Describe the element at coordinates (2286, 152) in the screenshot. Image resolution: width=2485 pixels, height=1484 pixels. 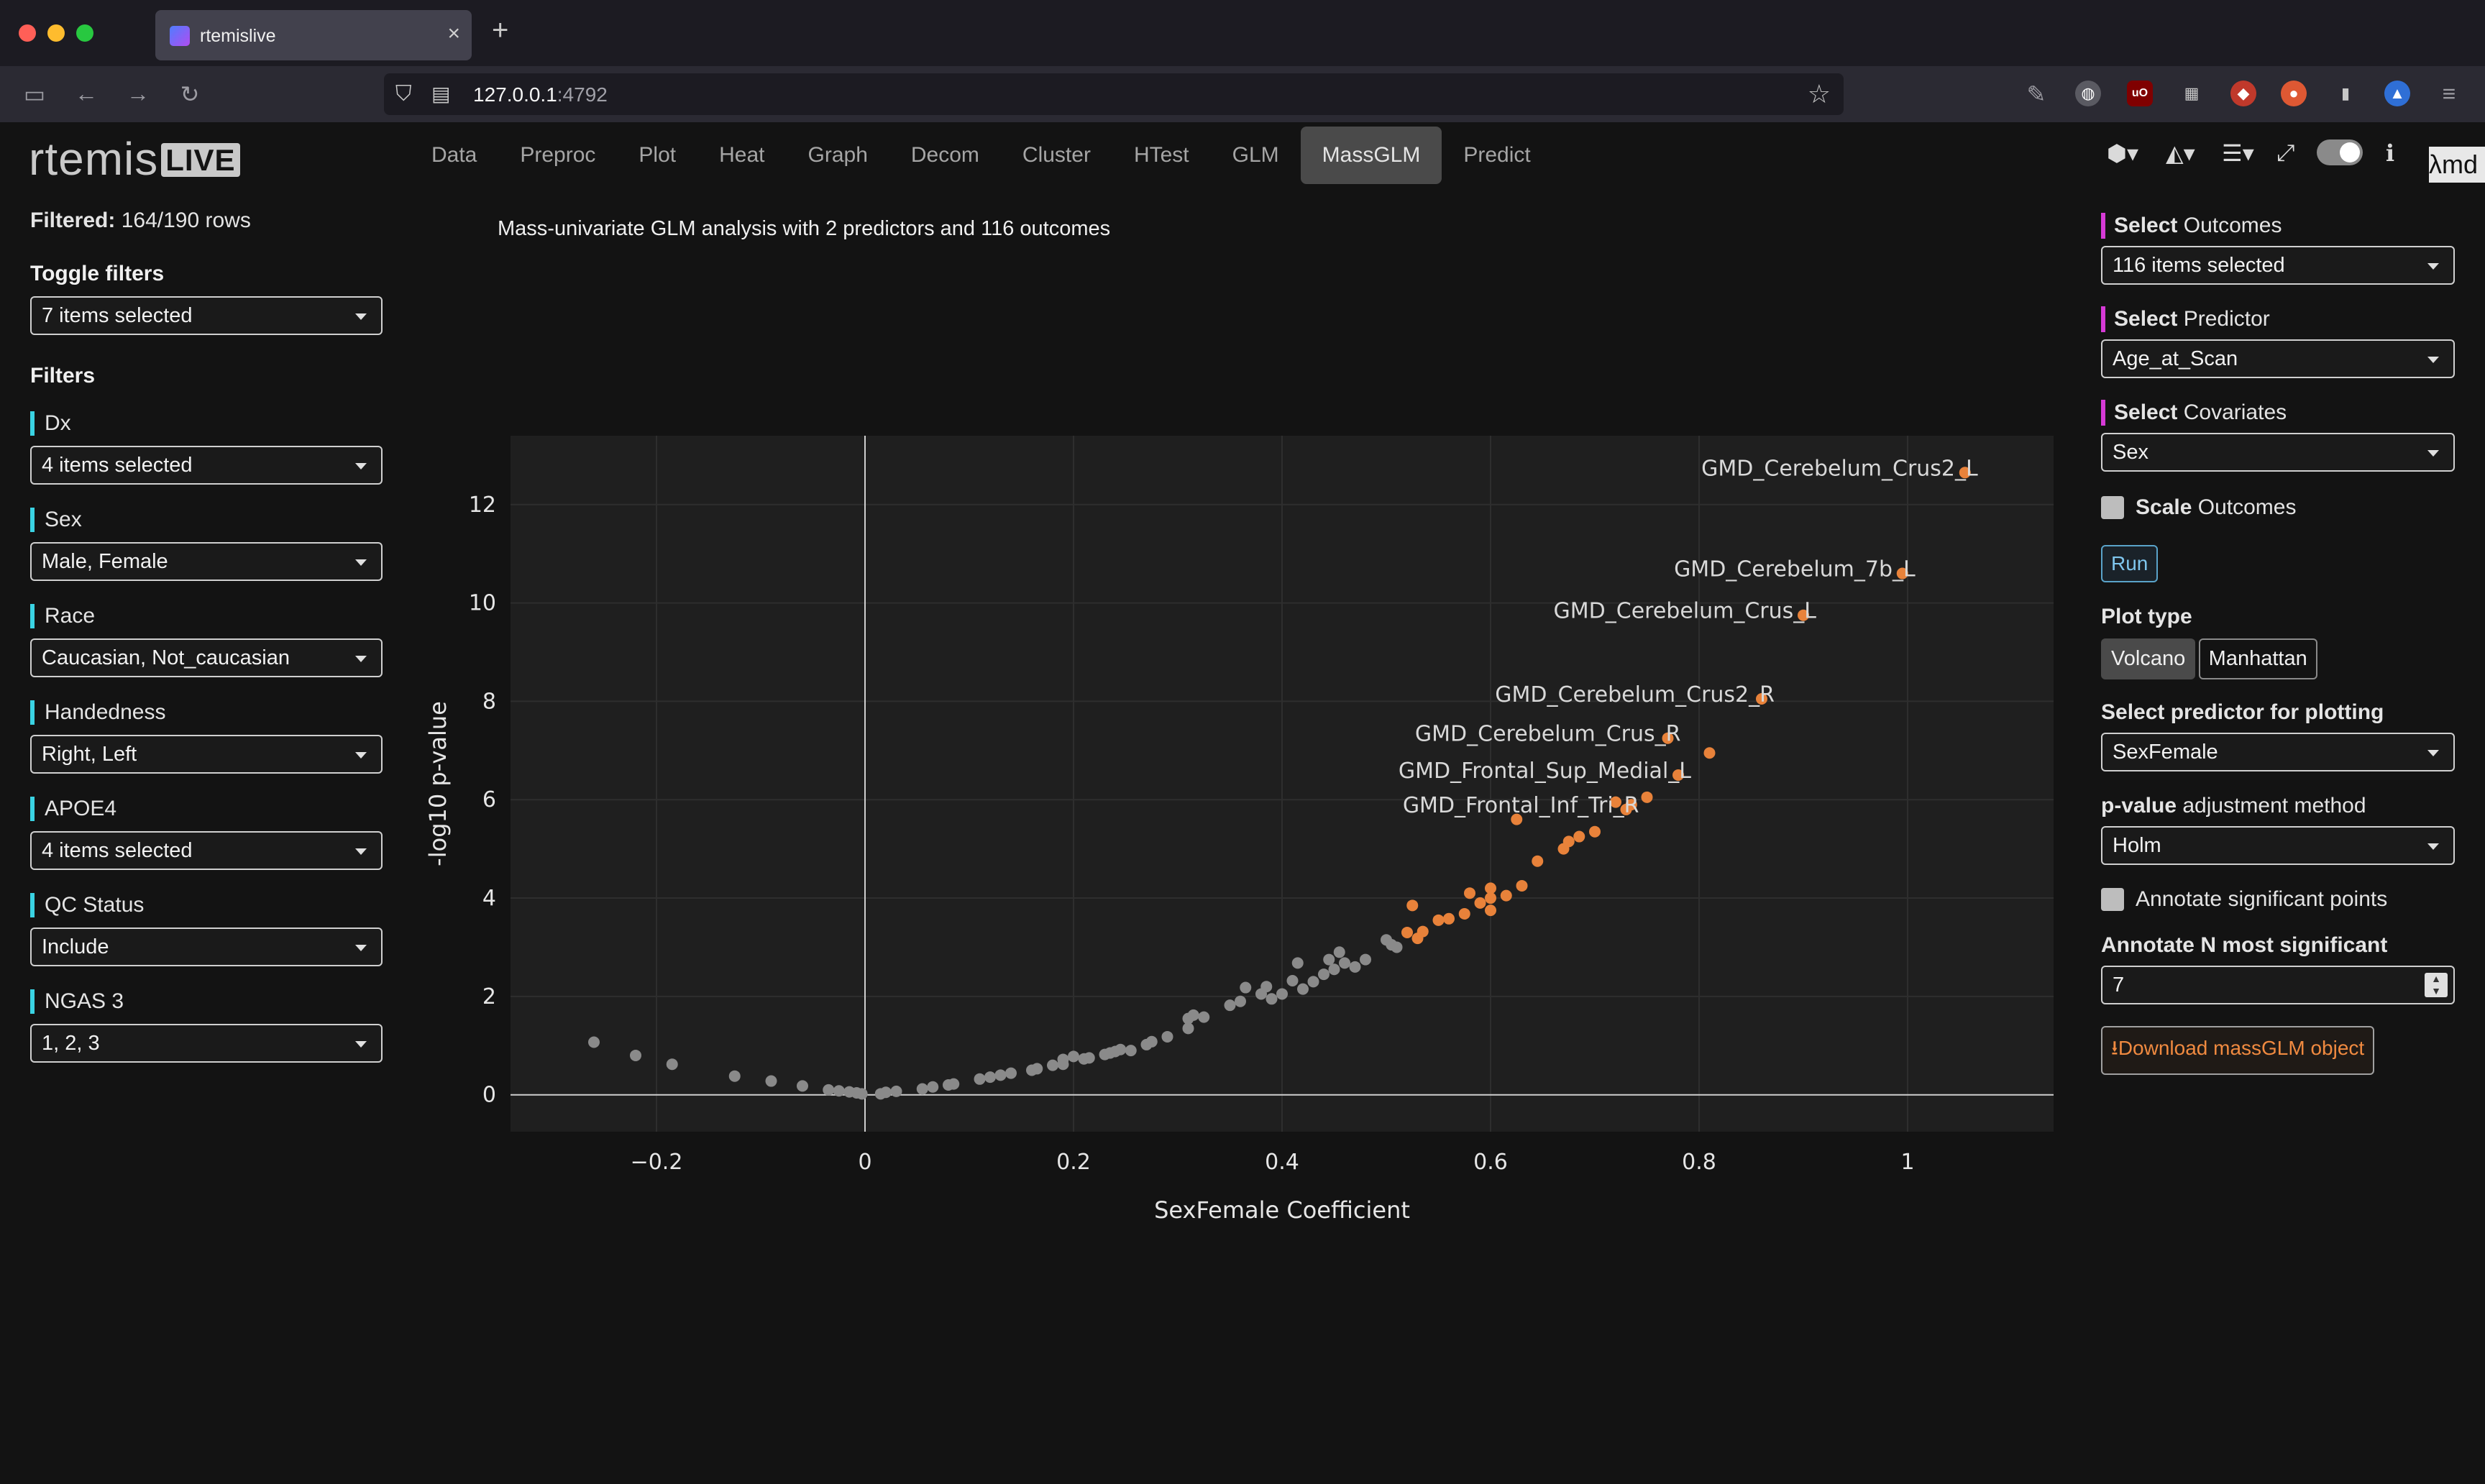
I see `fullscreen-icon: ⤢` at that location.